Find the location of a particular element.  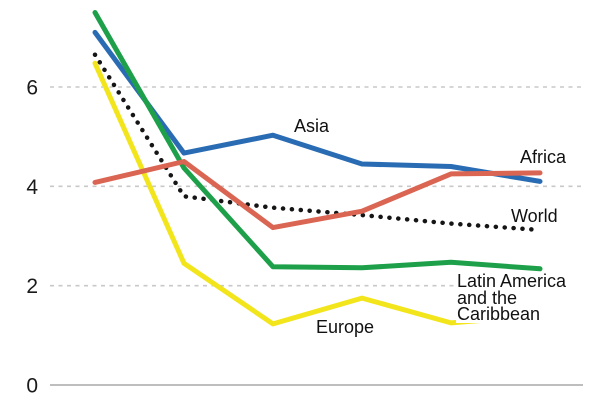

series-line-africa is located at coordinates (317, 195).